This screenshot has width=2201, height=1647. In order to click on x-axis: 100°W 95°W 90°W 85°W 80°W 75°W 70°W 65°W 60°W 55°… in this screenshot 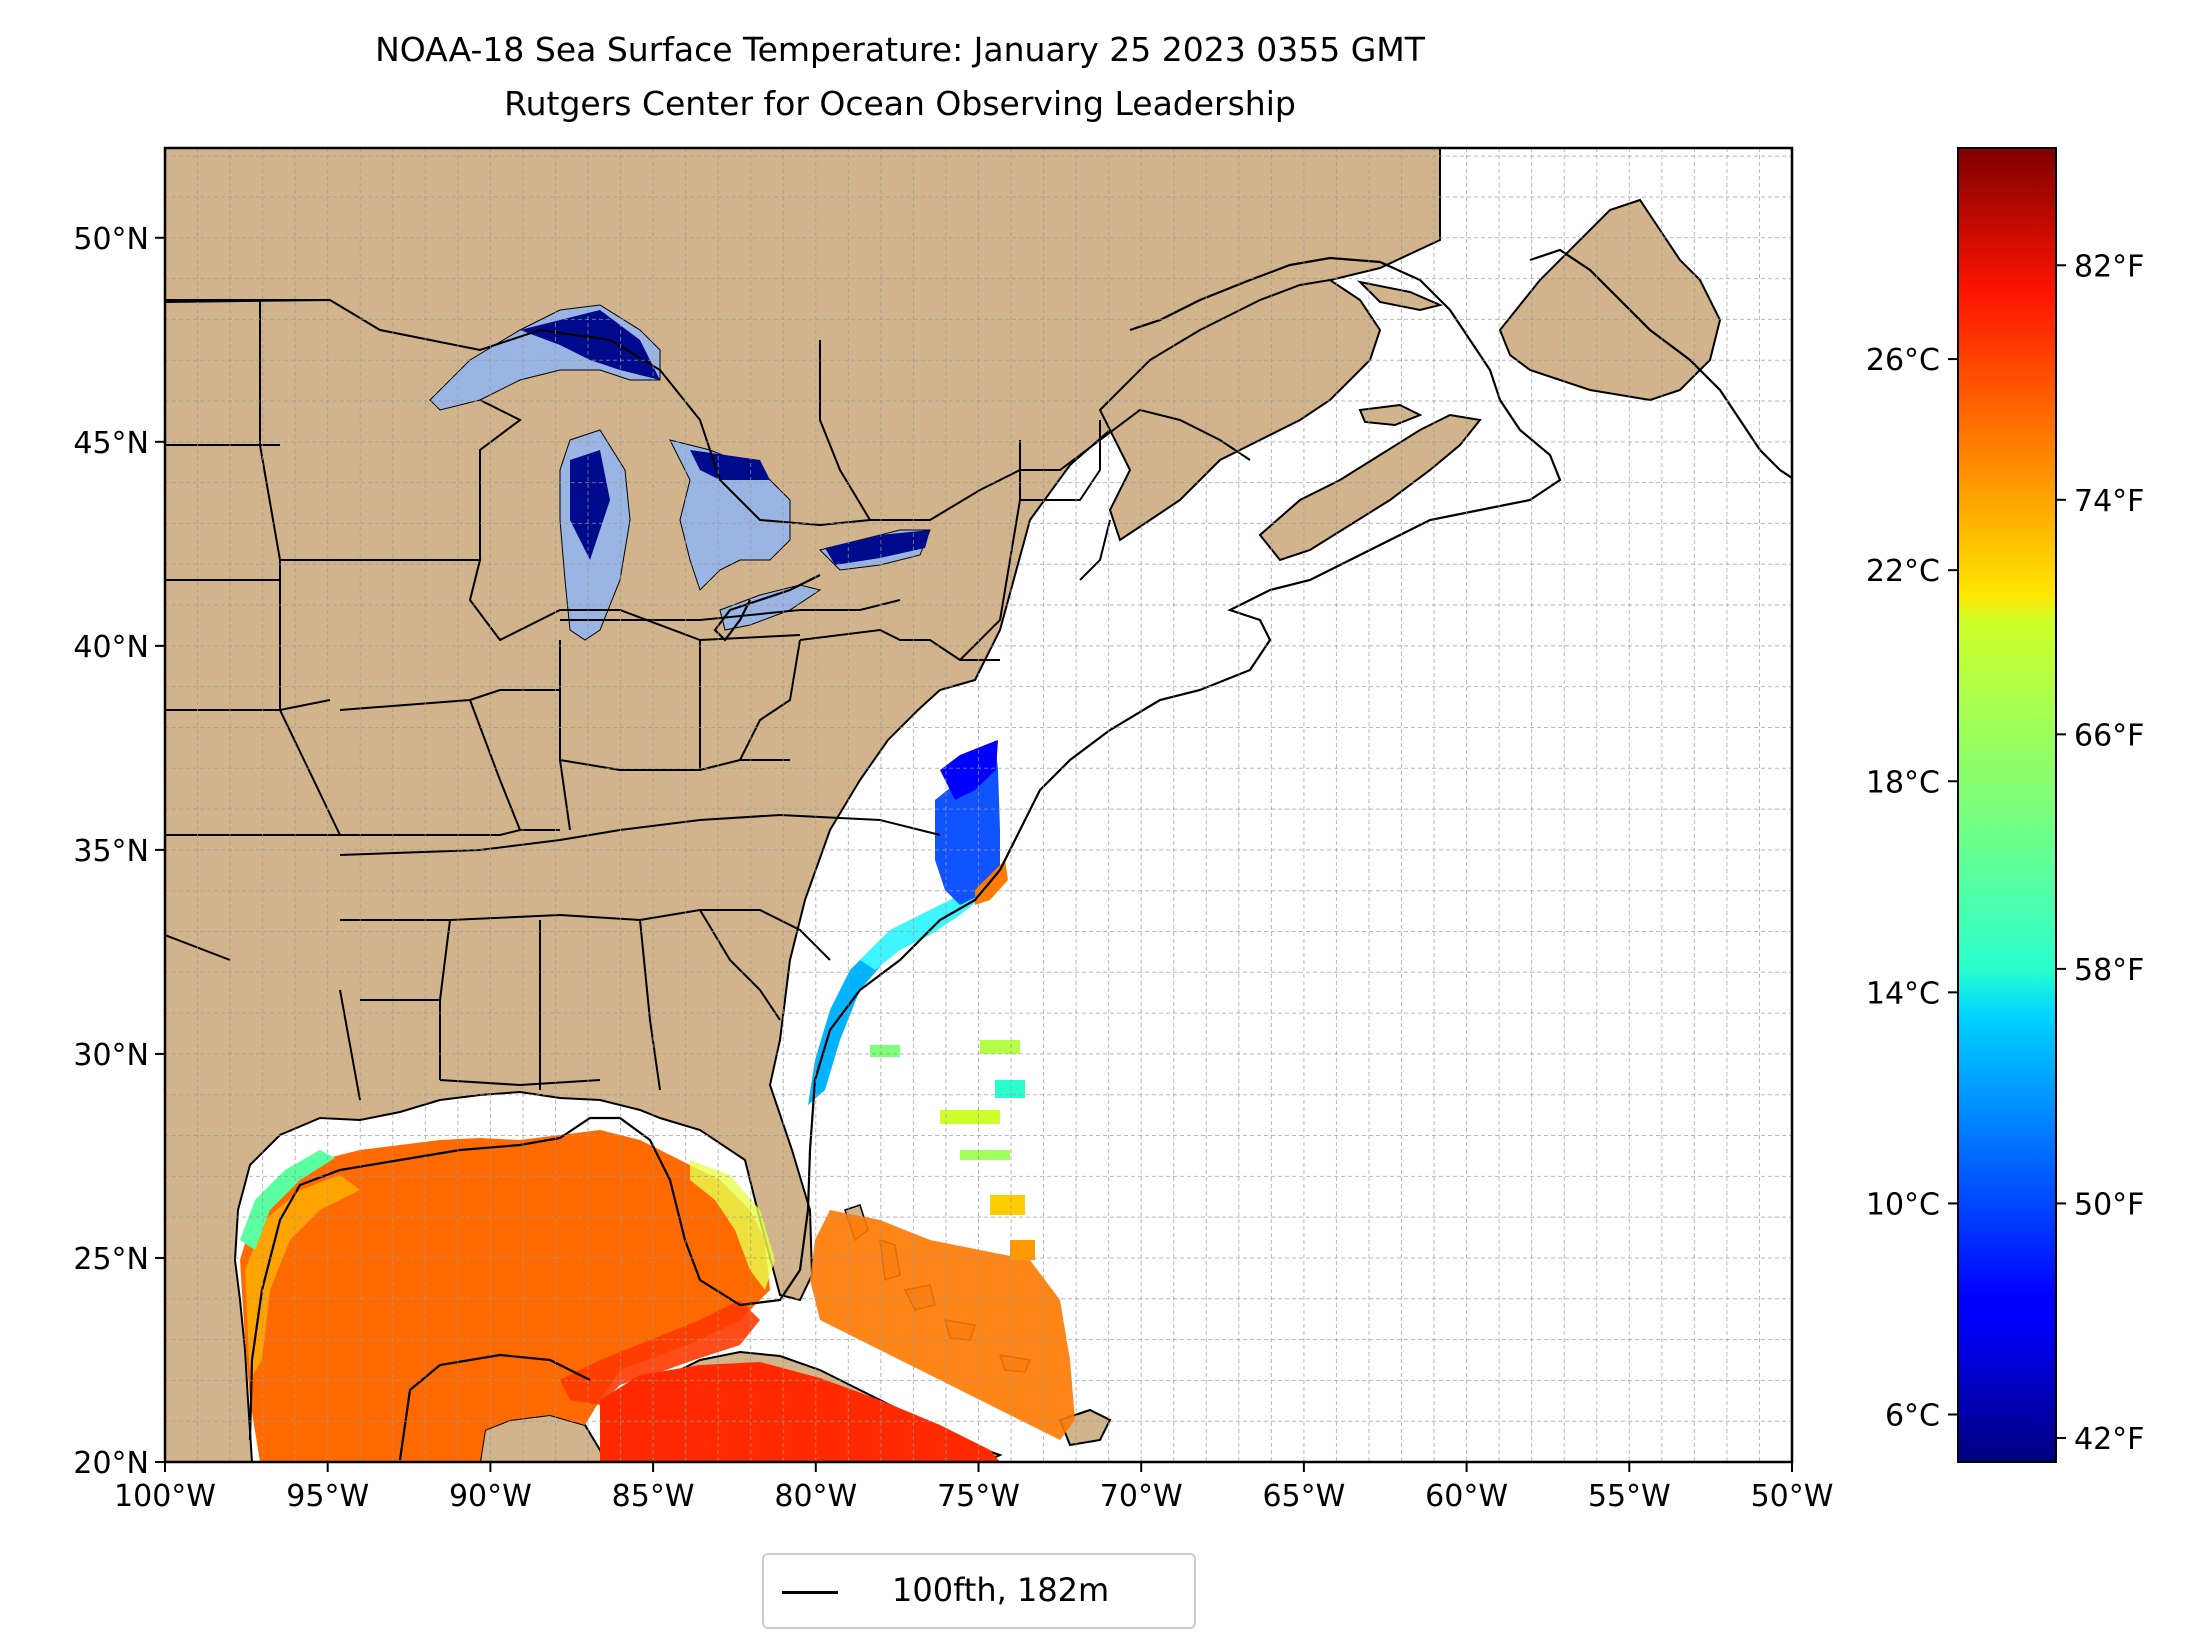, I will do `click(973, 1488)`.